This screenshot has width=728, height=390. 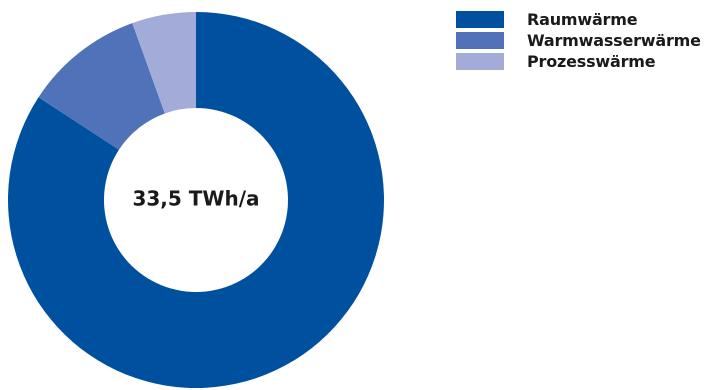 I want to click on slice-prozesswaerme, so click(x=164, y=63).